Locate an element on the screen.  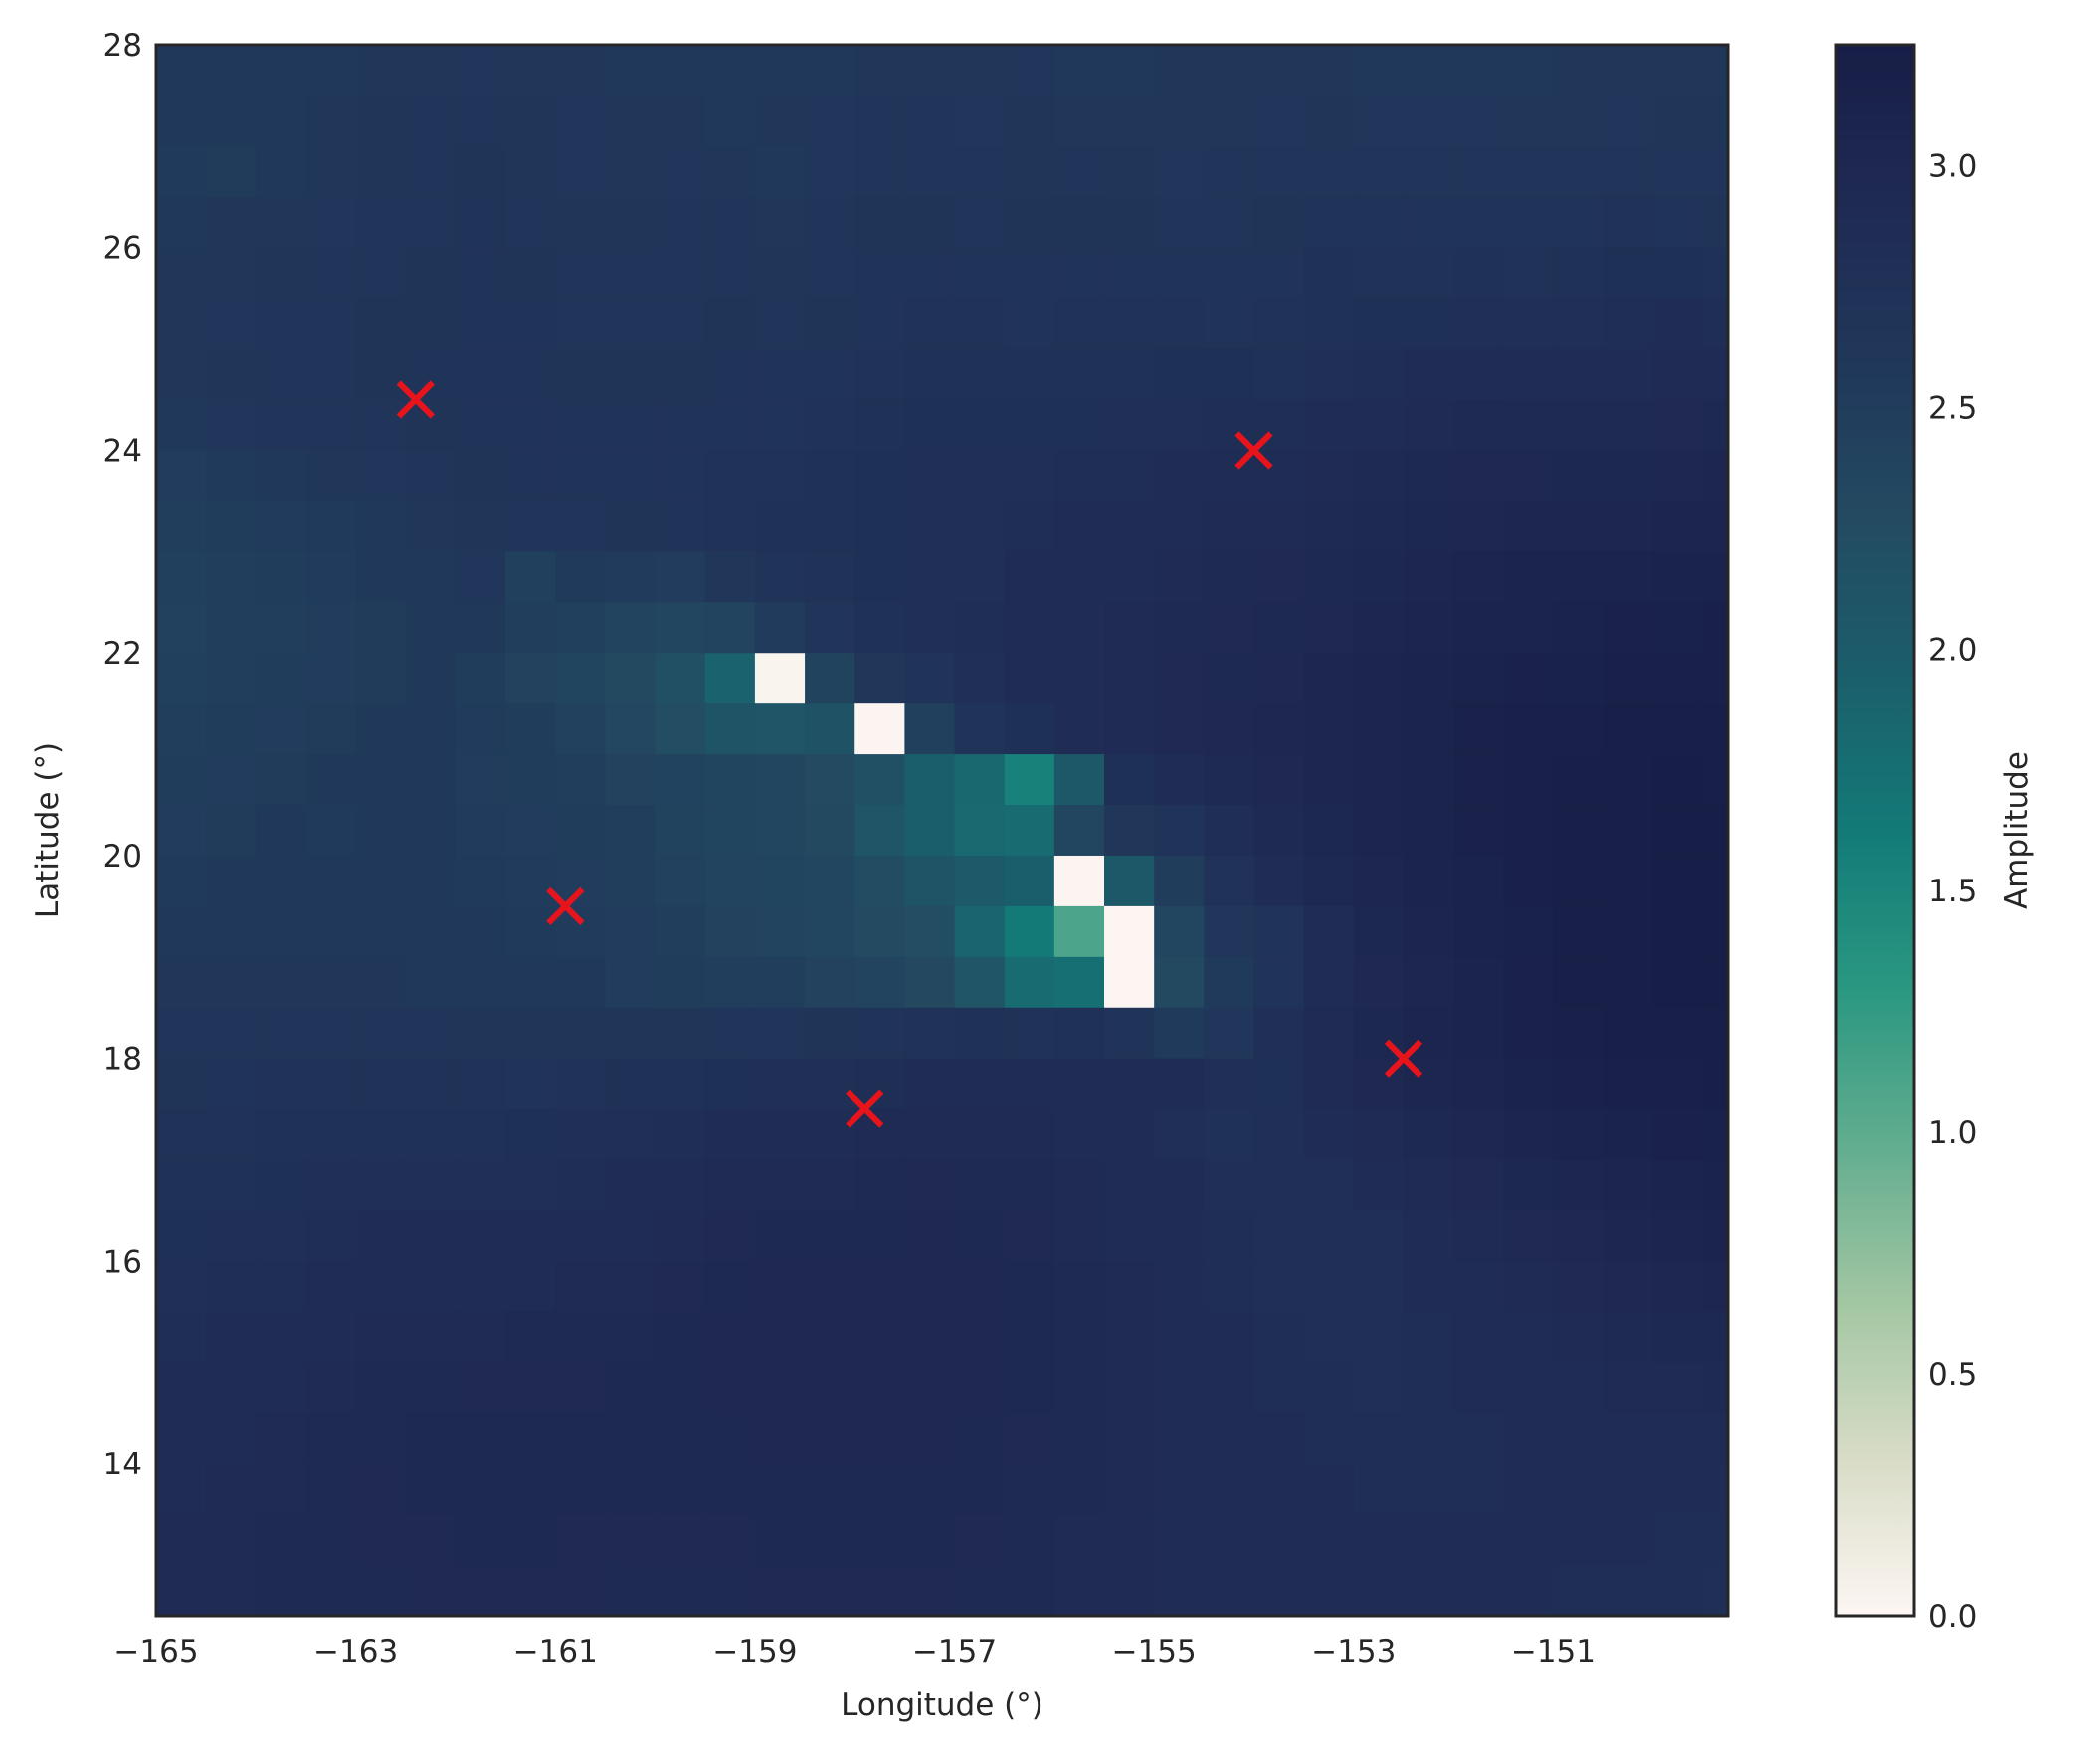
y-tick-label: 28 is located at coordinates (122, 46).